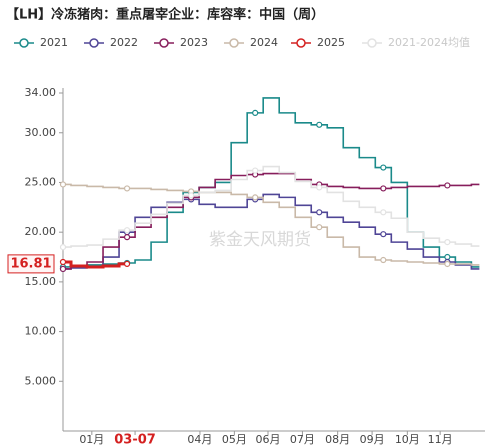 This screenshot has height=448, width=494. Describe the element at coordinates (54, 42) in the screenshot. I see `legend-label: 2021` at that location.